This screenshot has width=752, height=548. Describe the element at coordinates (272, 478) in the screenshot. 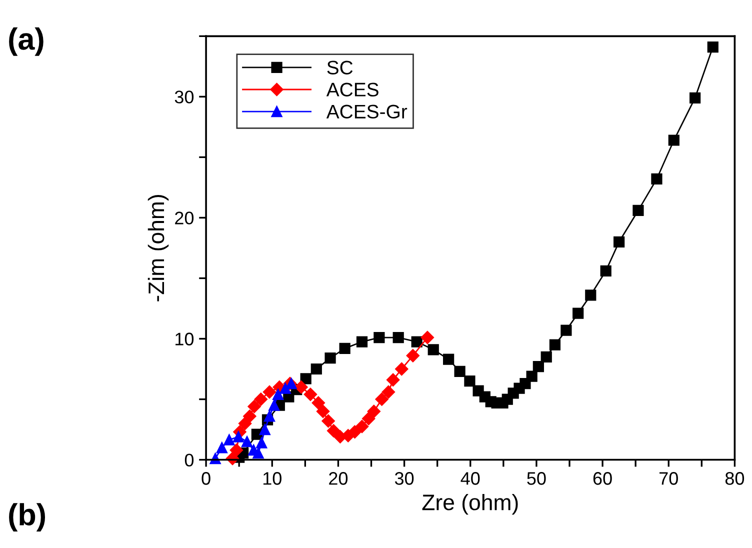

I see `x-tick-label: 10` at that location.